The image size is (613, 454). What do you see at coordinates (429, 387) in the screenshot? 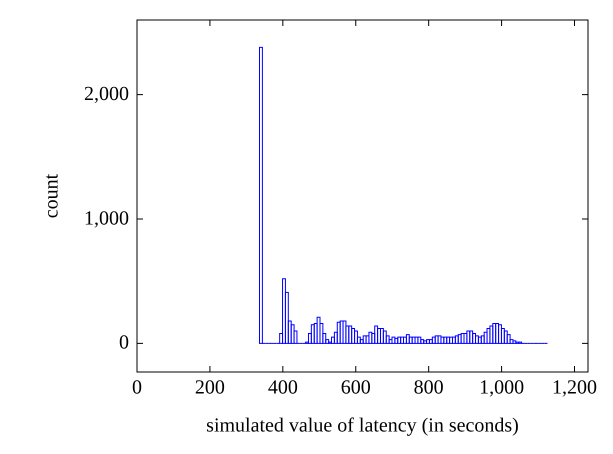
I see `x-tick-label: 800` at bounding box center [429, 387].